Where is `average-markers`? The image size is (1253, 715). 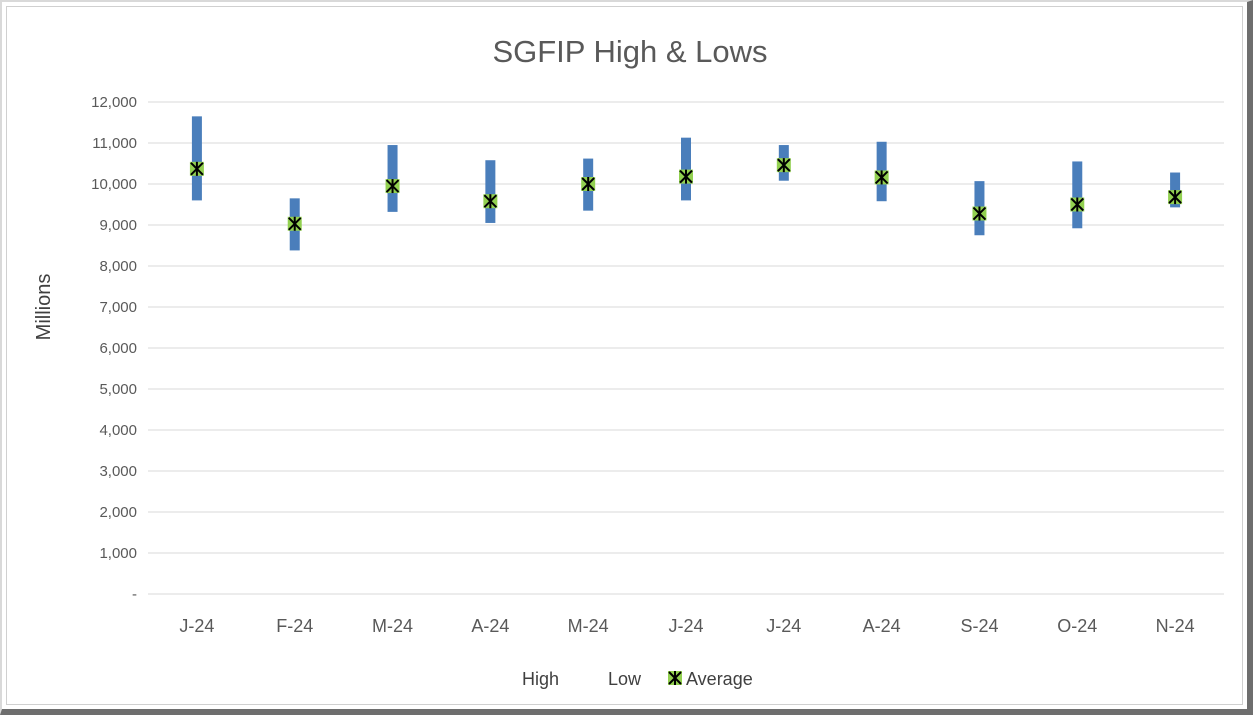
average-markers is located at coordinates (686, 194).